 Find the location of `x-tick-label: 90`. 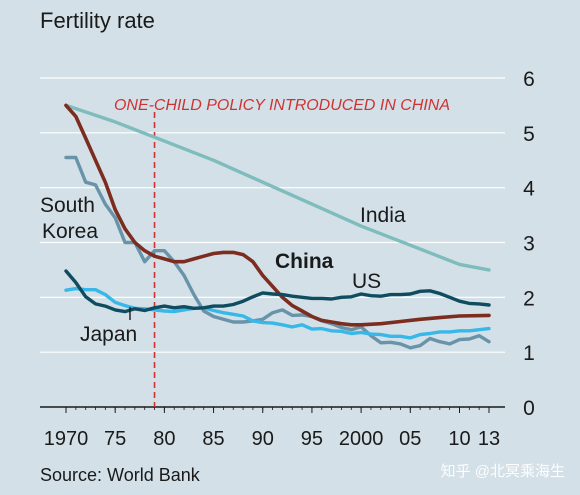

x-tick-label: 90 is located at coordinates (263, 439).